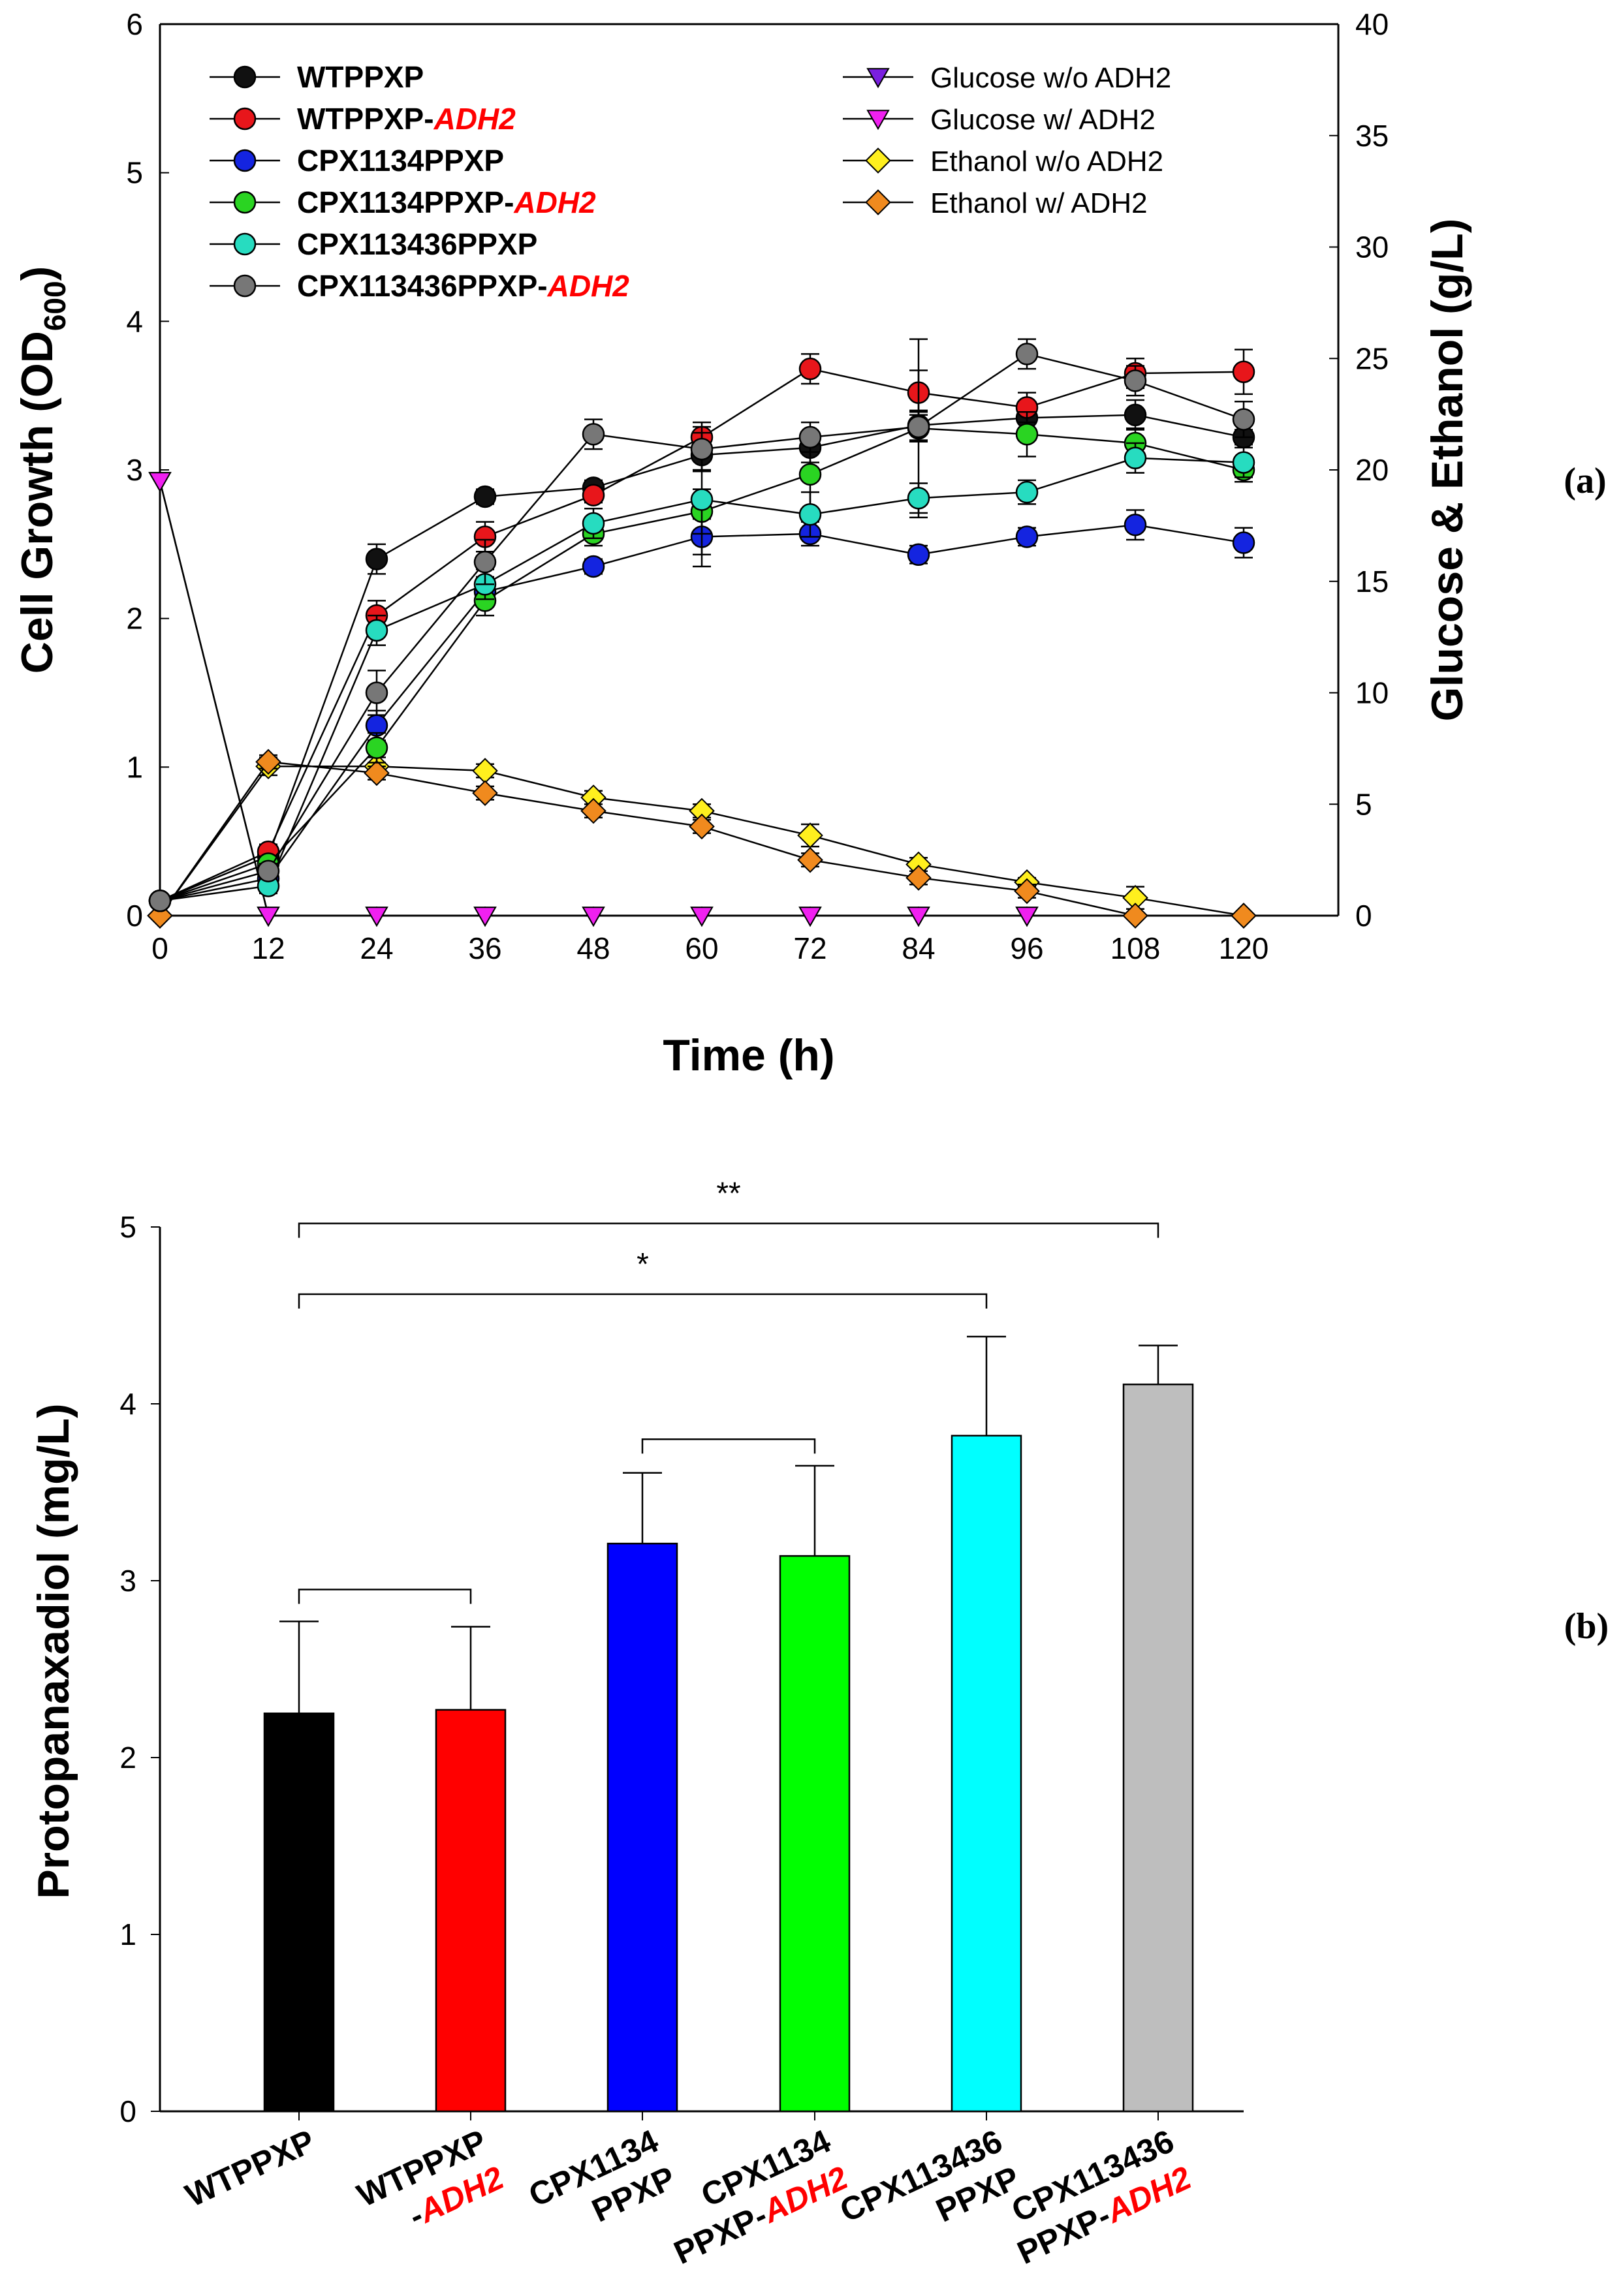 The height and width of the screenshot is (2296, 1621). I want to click on data-point-ethanol-w-o-adh2, so click(810, 835).